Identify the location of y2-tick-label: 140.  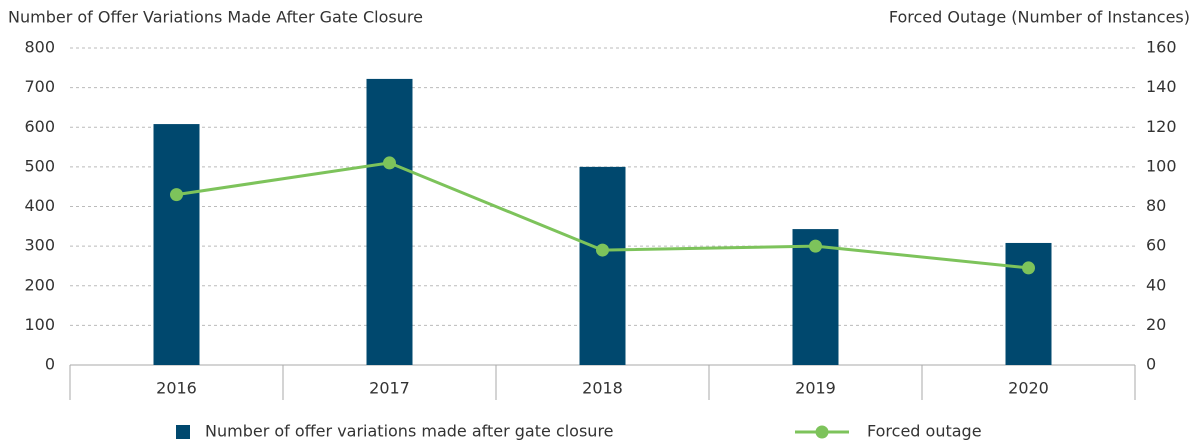
(1161, 86).